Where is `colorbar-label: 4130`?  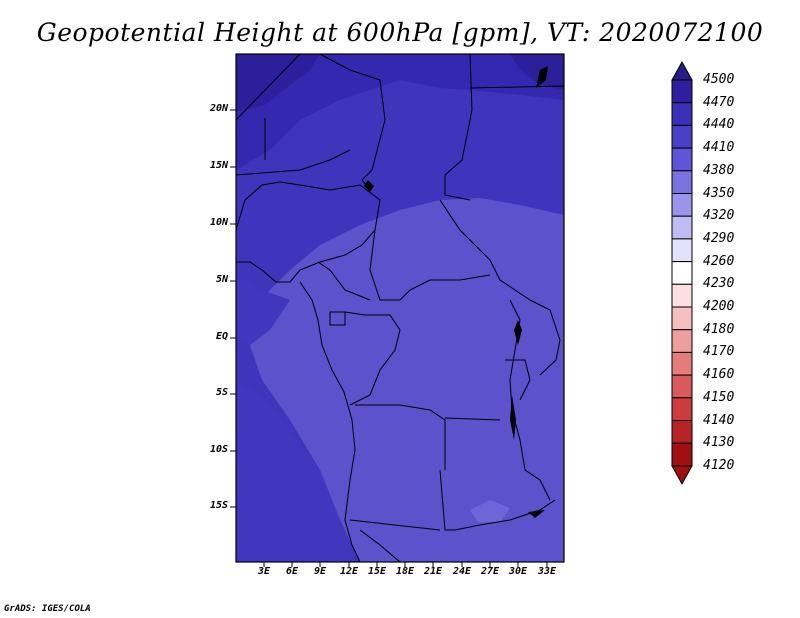 colorbar-label: 4130 is located at coordinates (719, 443).